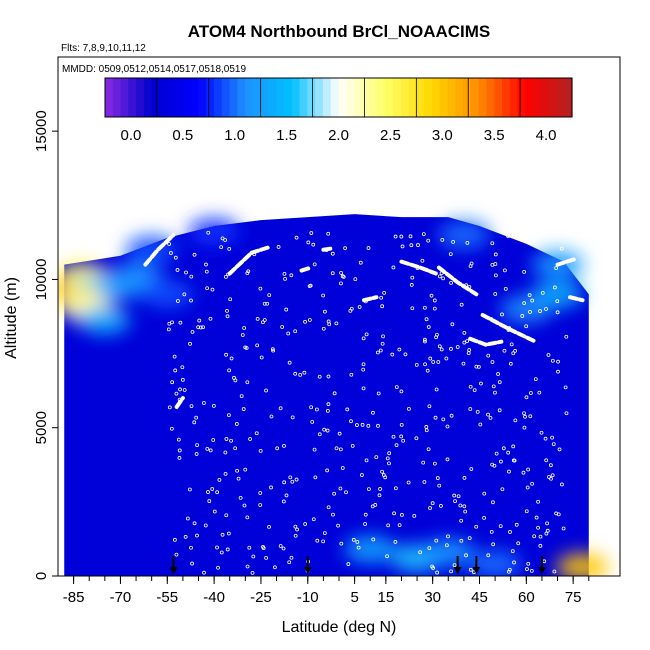 This screenshot has width=650, height=650. I want to click on x-tick-label: 15, so click(385, 597).